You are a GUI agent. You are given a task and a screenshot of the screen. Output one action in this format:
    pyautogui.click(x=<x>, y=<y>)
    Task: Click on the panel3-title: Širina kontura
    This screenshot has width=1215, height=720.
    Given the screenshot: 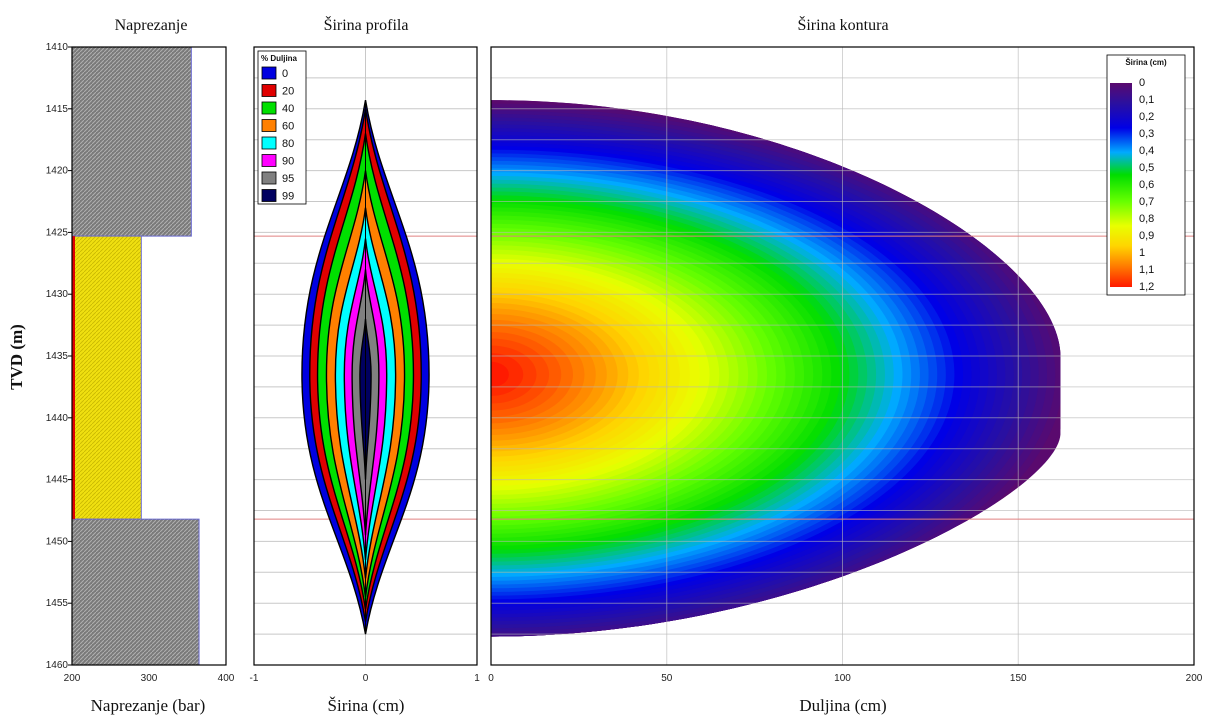 What is the action you would take?
    pyautogui.click(x=842, y=24)
    